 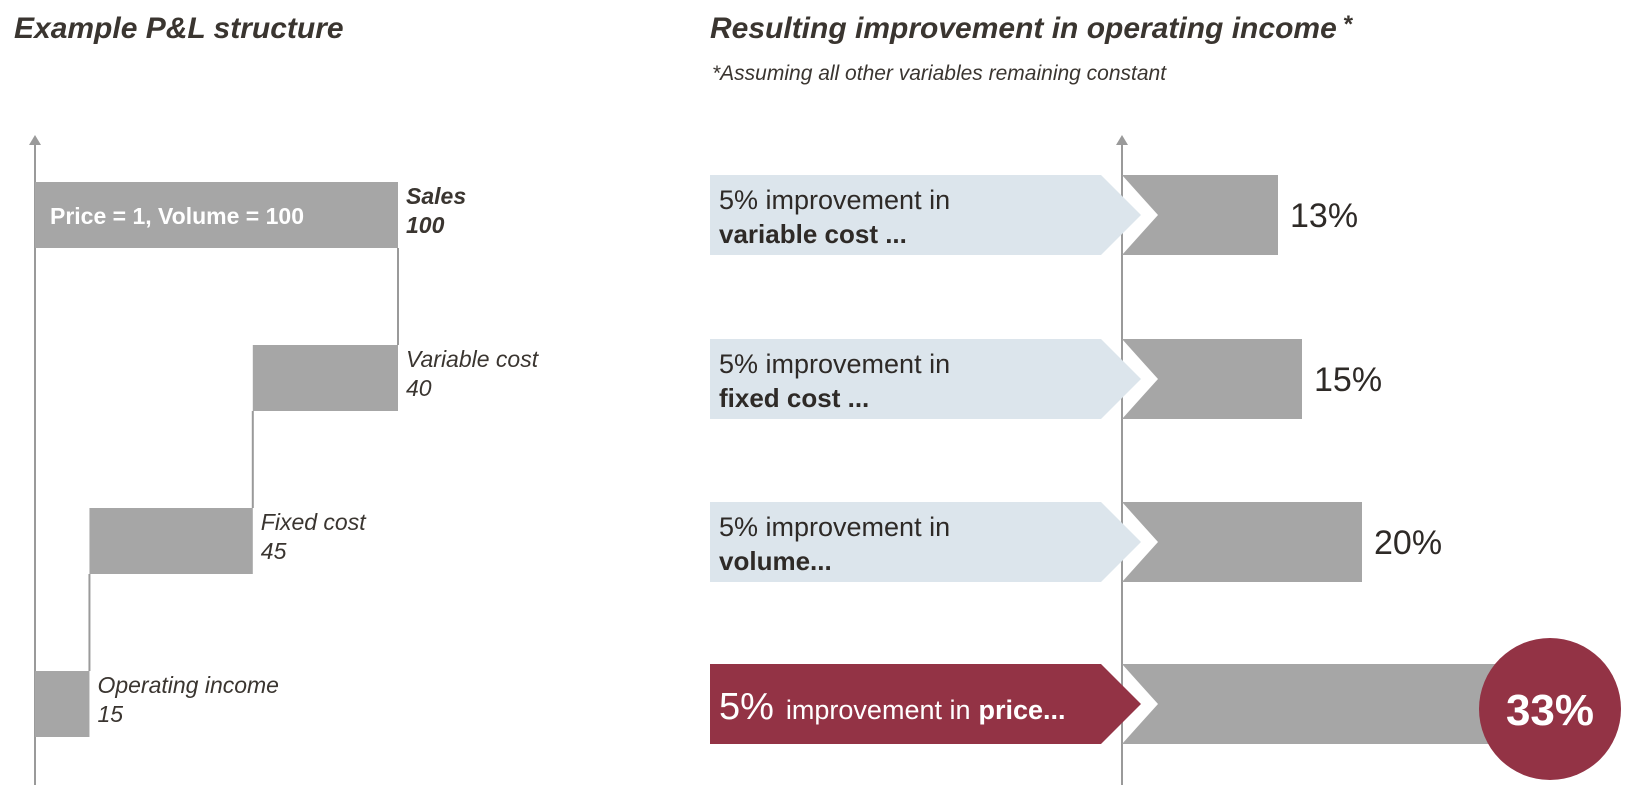 What do you see at coordinates (325, 378) in the screenshot?
I see `waterfall-bar-variable-cost` at bounding box center [325, 378].